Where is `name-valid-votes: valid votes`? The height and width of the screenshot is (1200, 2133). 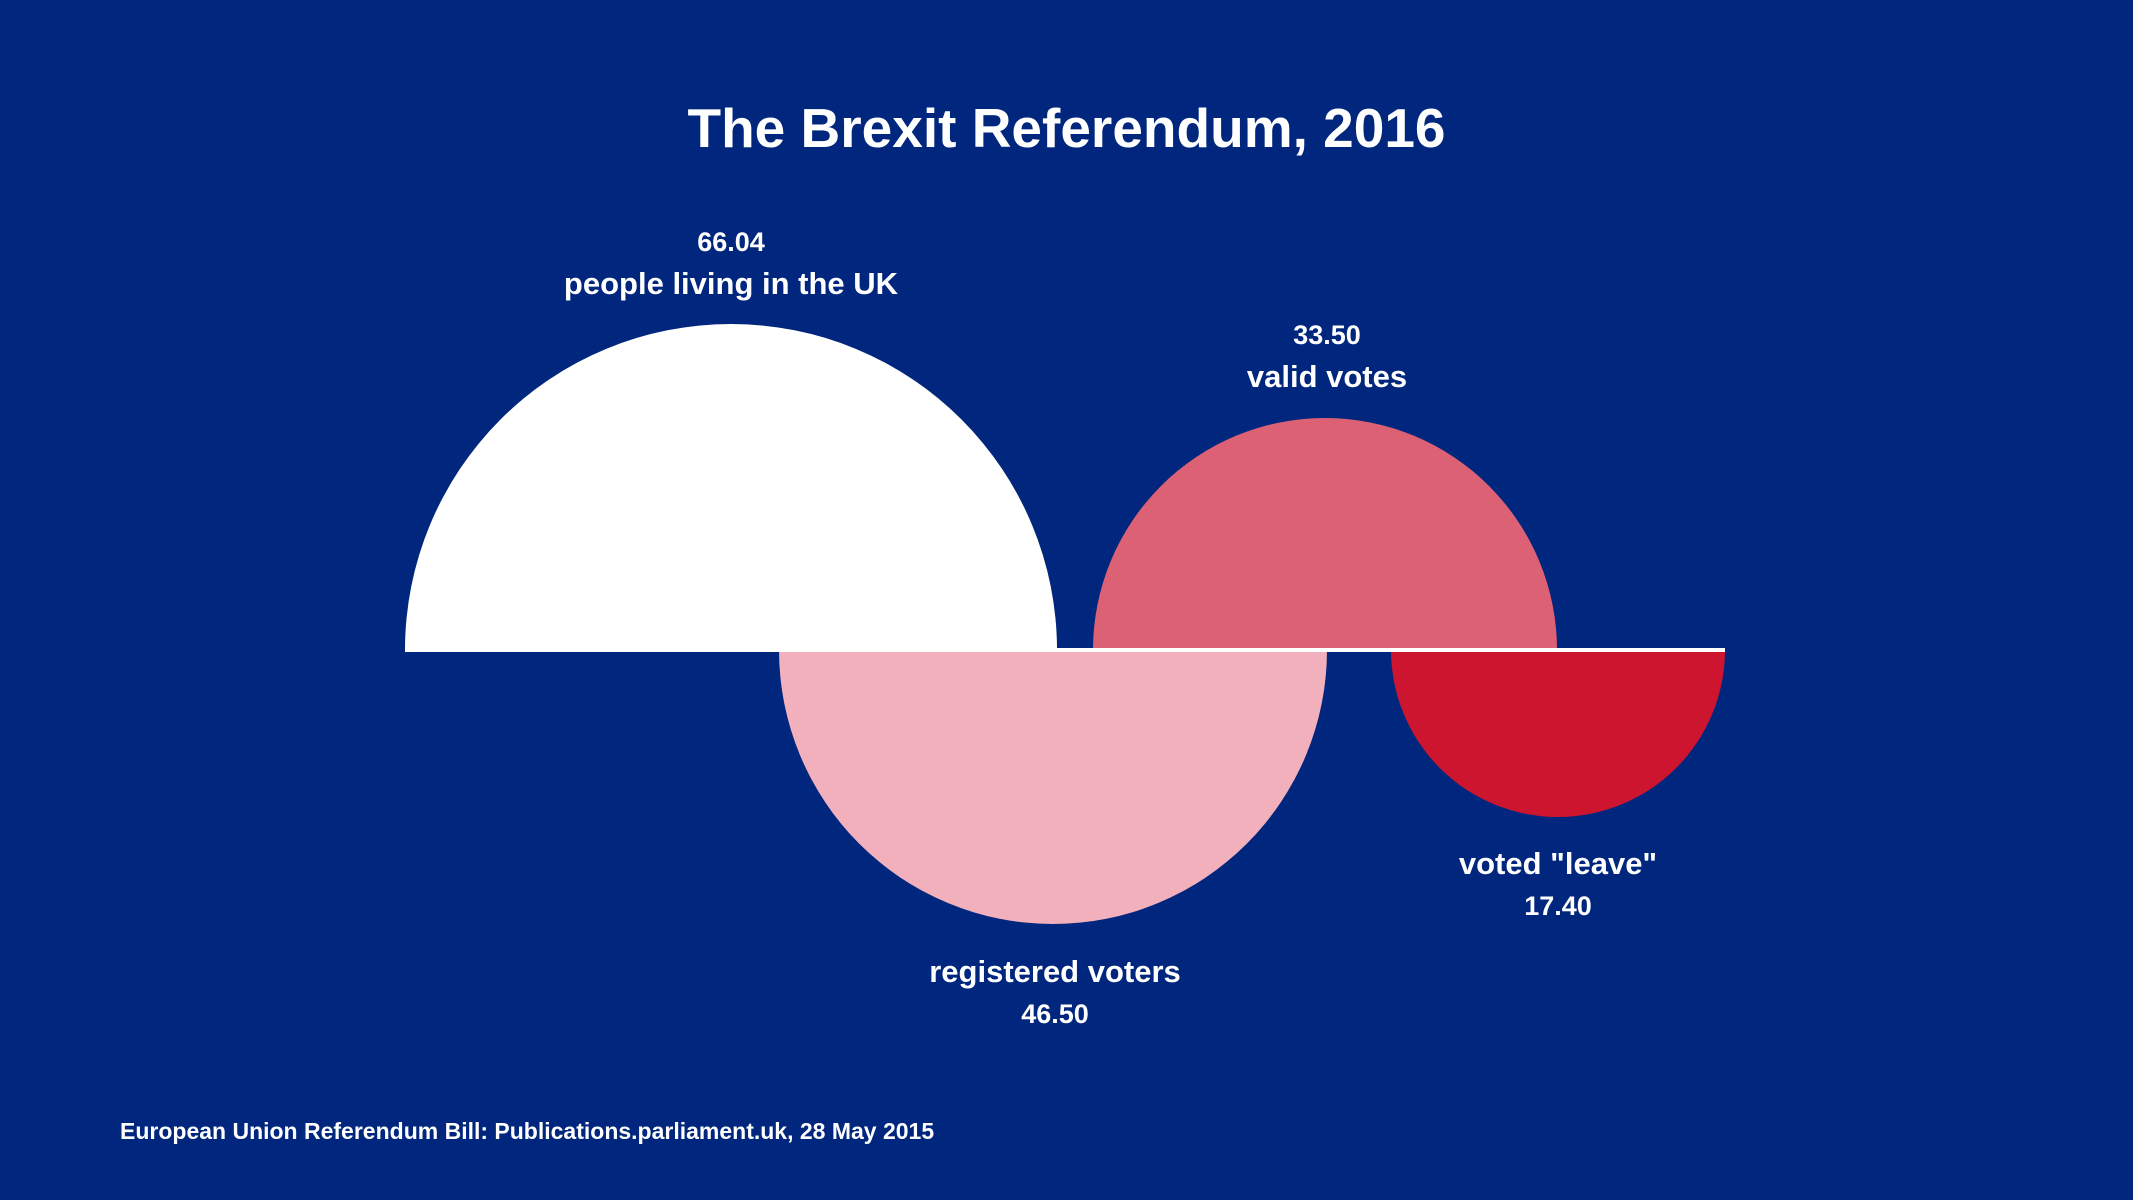
name-valid-votes: valid votes is located at coordinates (1327, 376).